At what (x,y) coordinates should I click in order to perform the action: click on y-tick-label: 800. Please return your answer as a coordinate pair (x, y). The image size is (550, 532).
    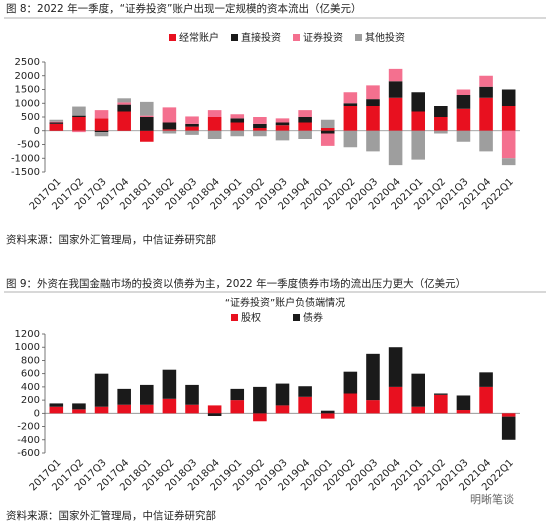
    Looking at the image, I should click on (30, 360).